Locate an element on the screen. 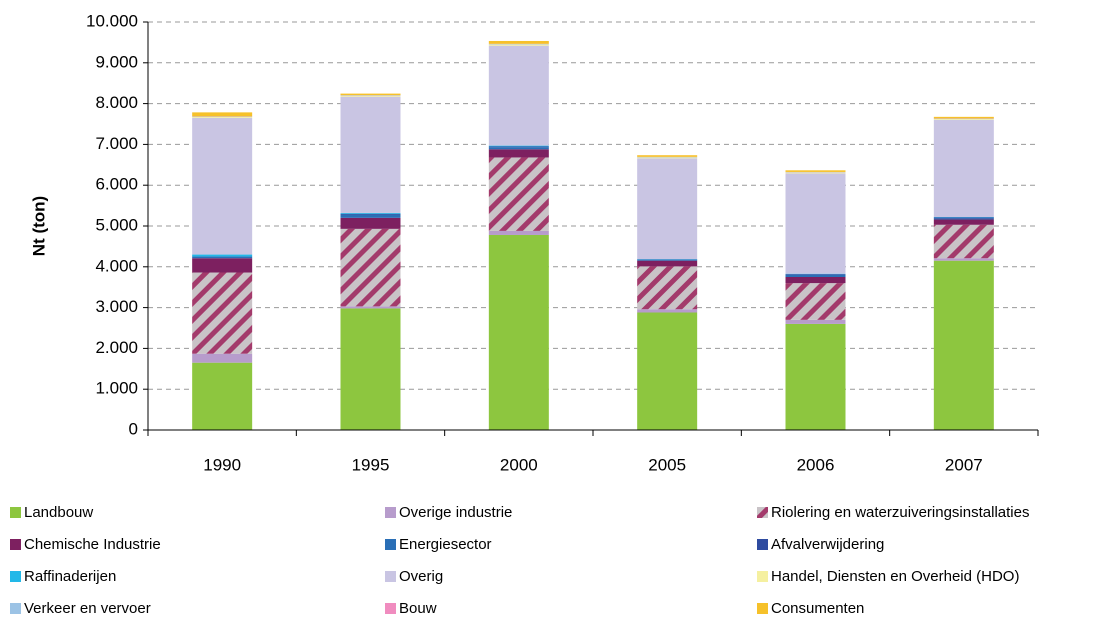 The width and height of the screenshot is (1106, 619). legend-label: Bouw is located at coordinates (418, 608).